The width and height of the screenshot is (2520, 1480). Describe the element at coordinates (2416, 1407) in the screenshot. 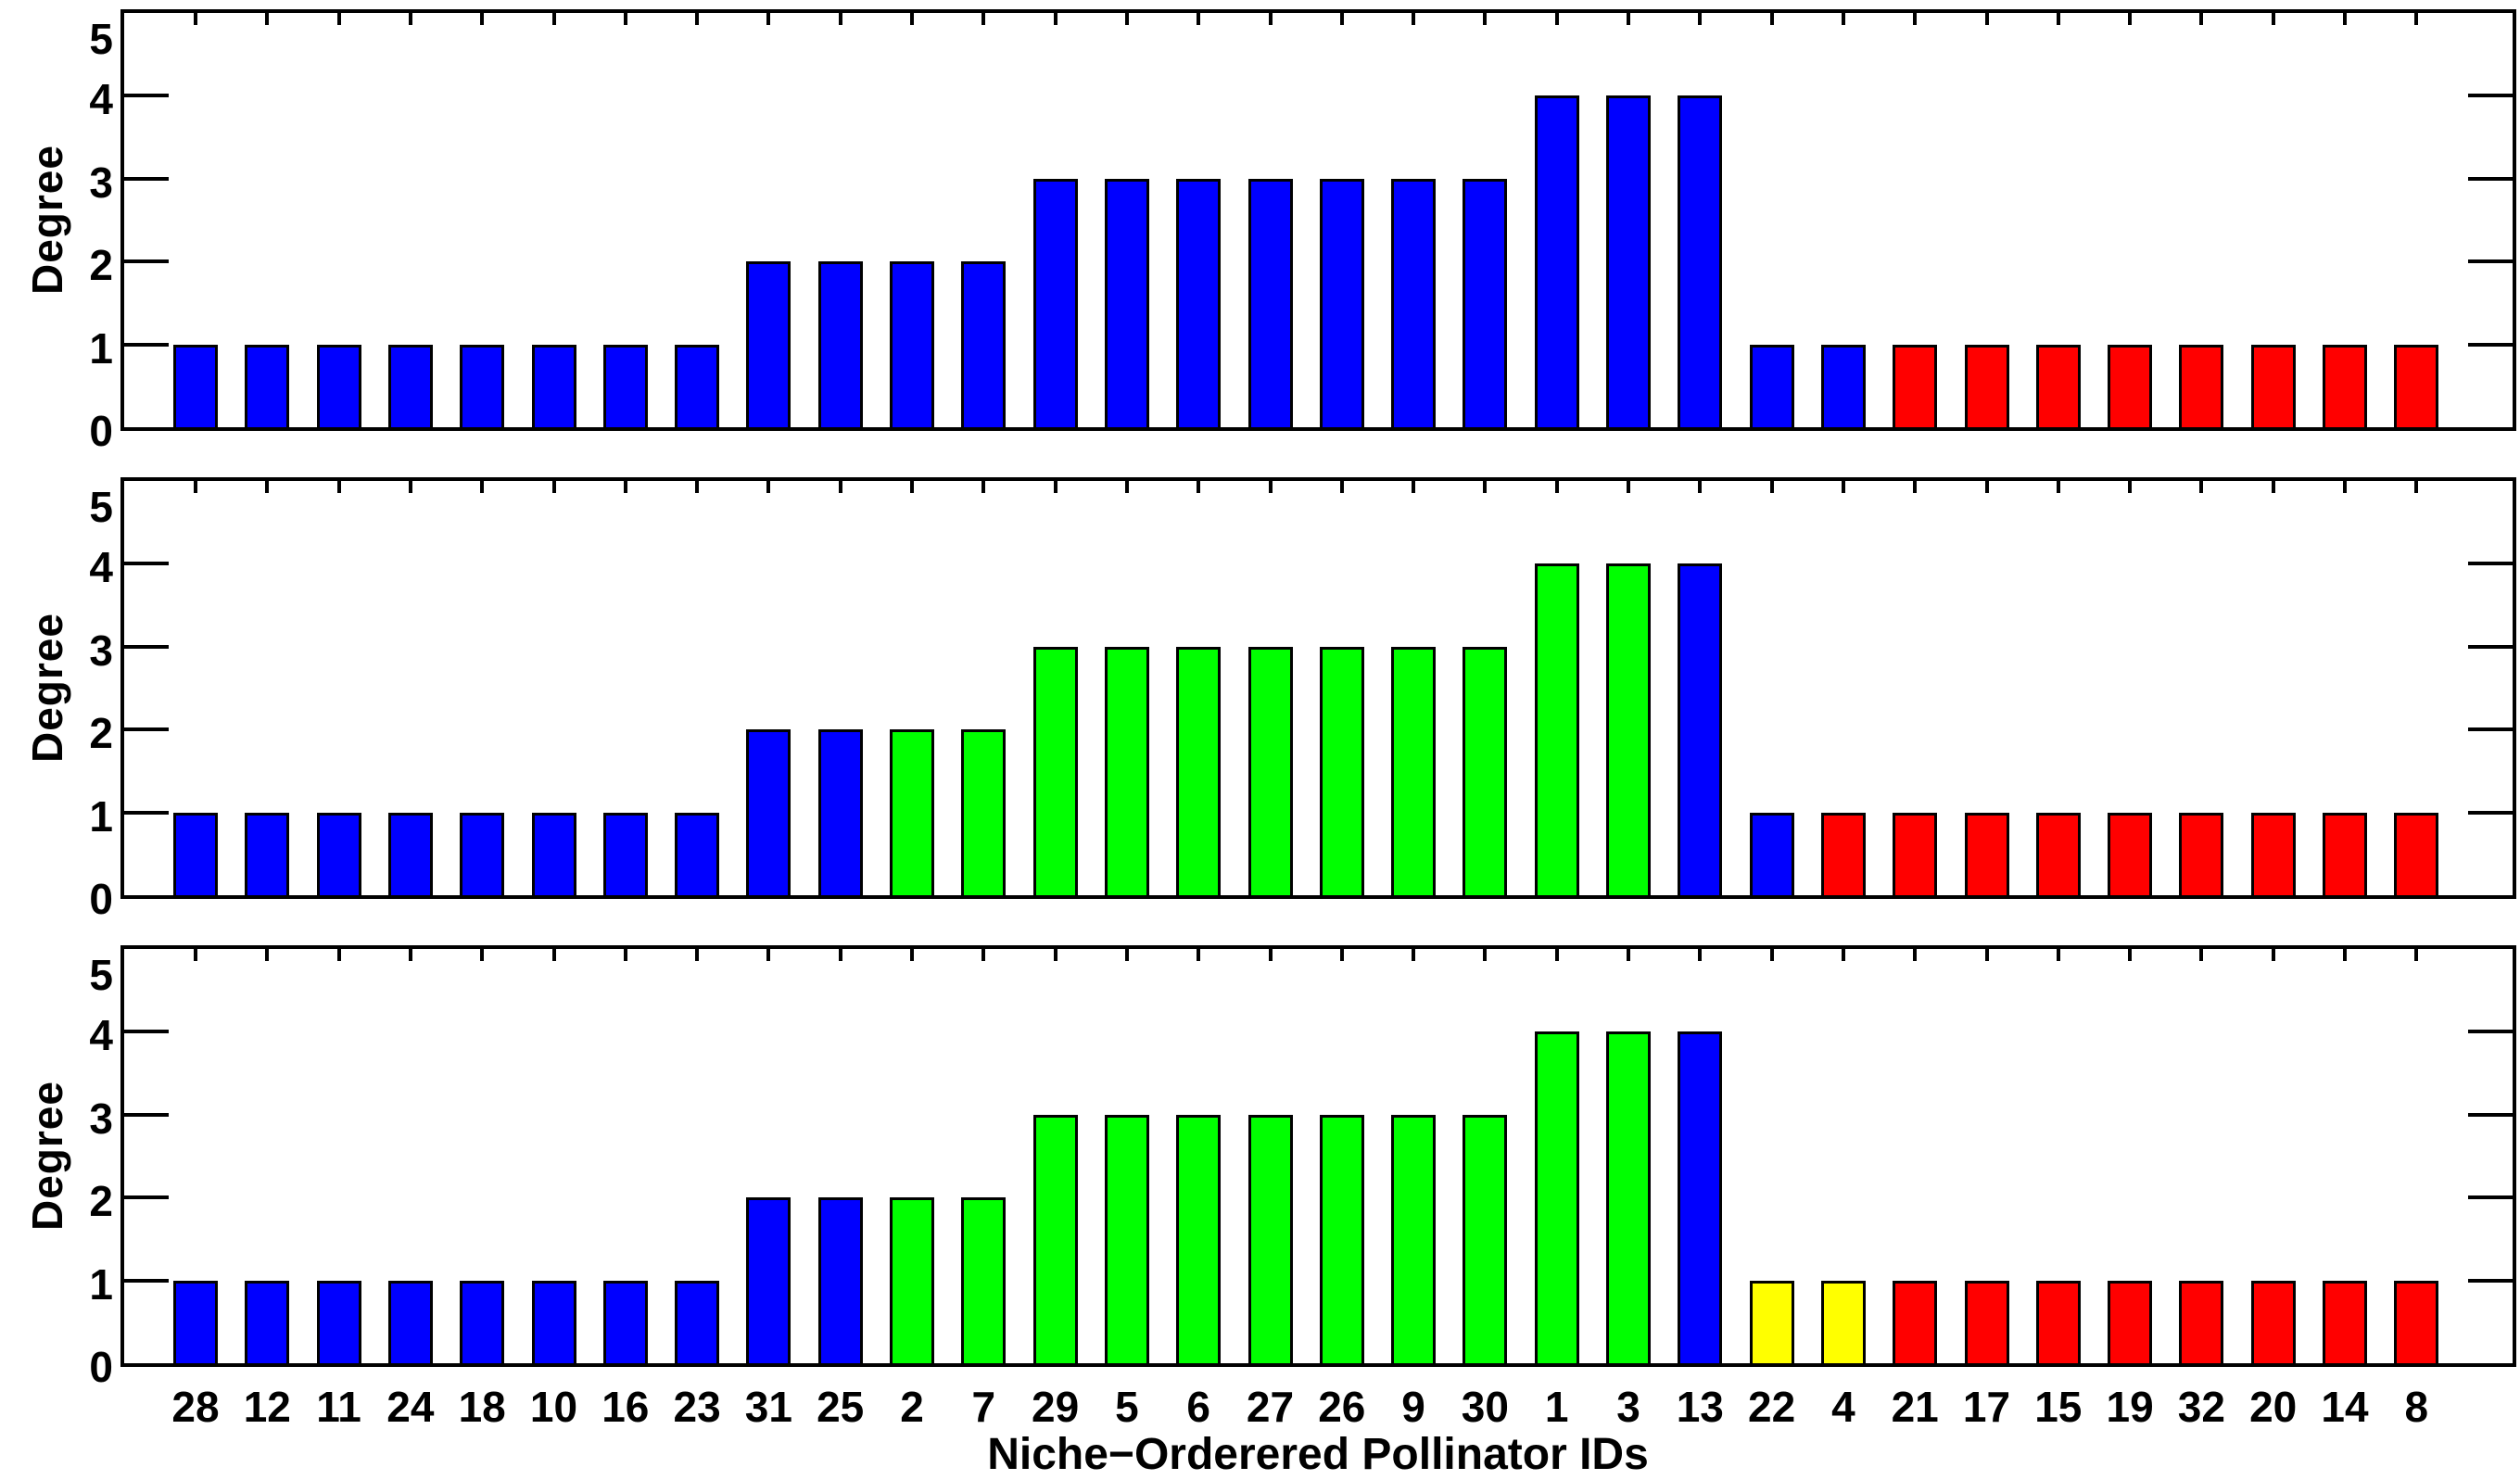

I see `x-tick-label: 8` at that location.